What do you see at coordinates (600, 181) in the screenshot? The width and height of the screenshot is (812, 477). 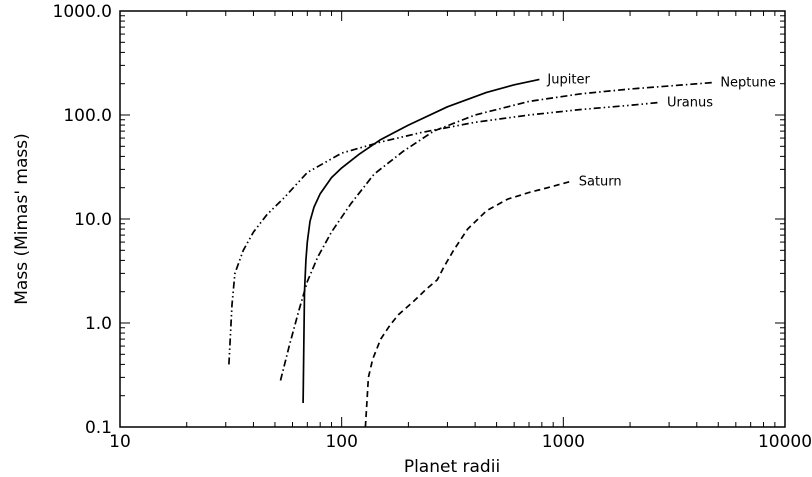 I see `series-label-saturn: Saturn` at bounding box center [600, 181].